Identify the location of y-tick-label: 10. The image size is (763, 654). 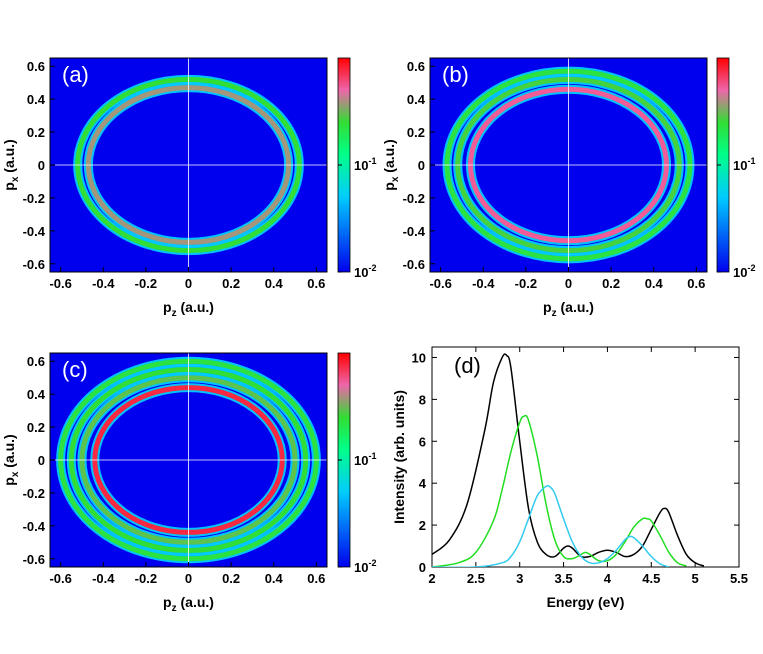
(419, 357).